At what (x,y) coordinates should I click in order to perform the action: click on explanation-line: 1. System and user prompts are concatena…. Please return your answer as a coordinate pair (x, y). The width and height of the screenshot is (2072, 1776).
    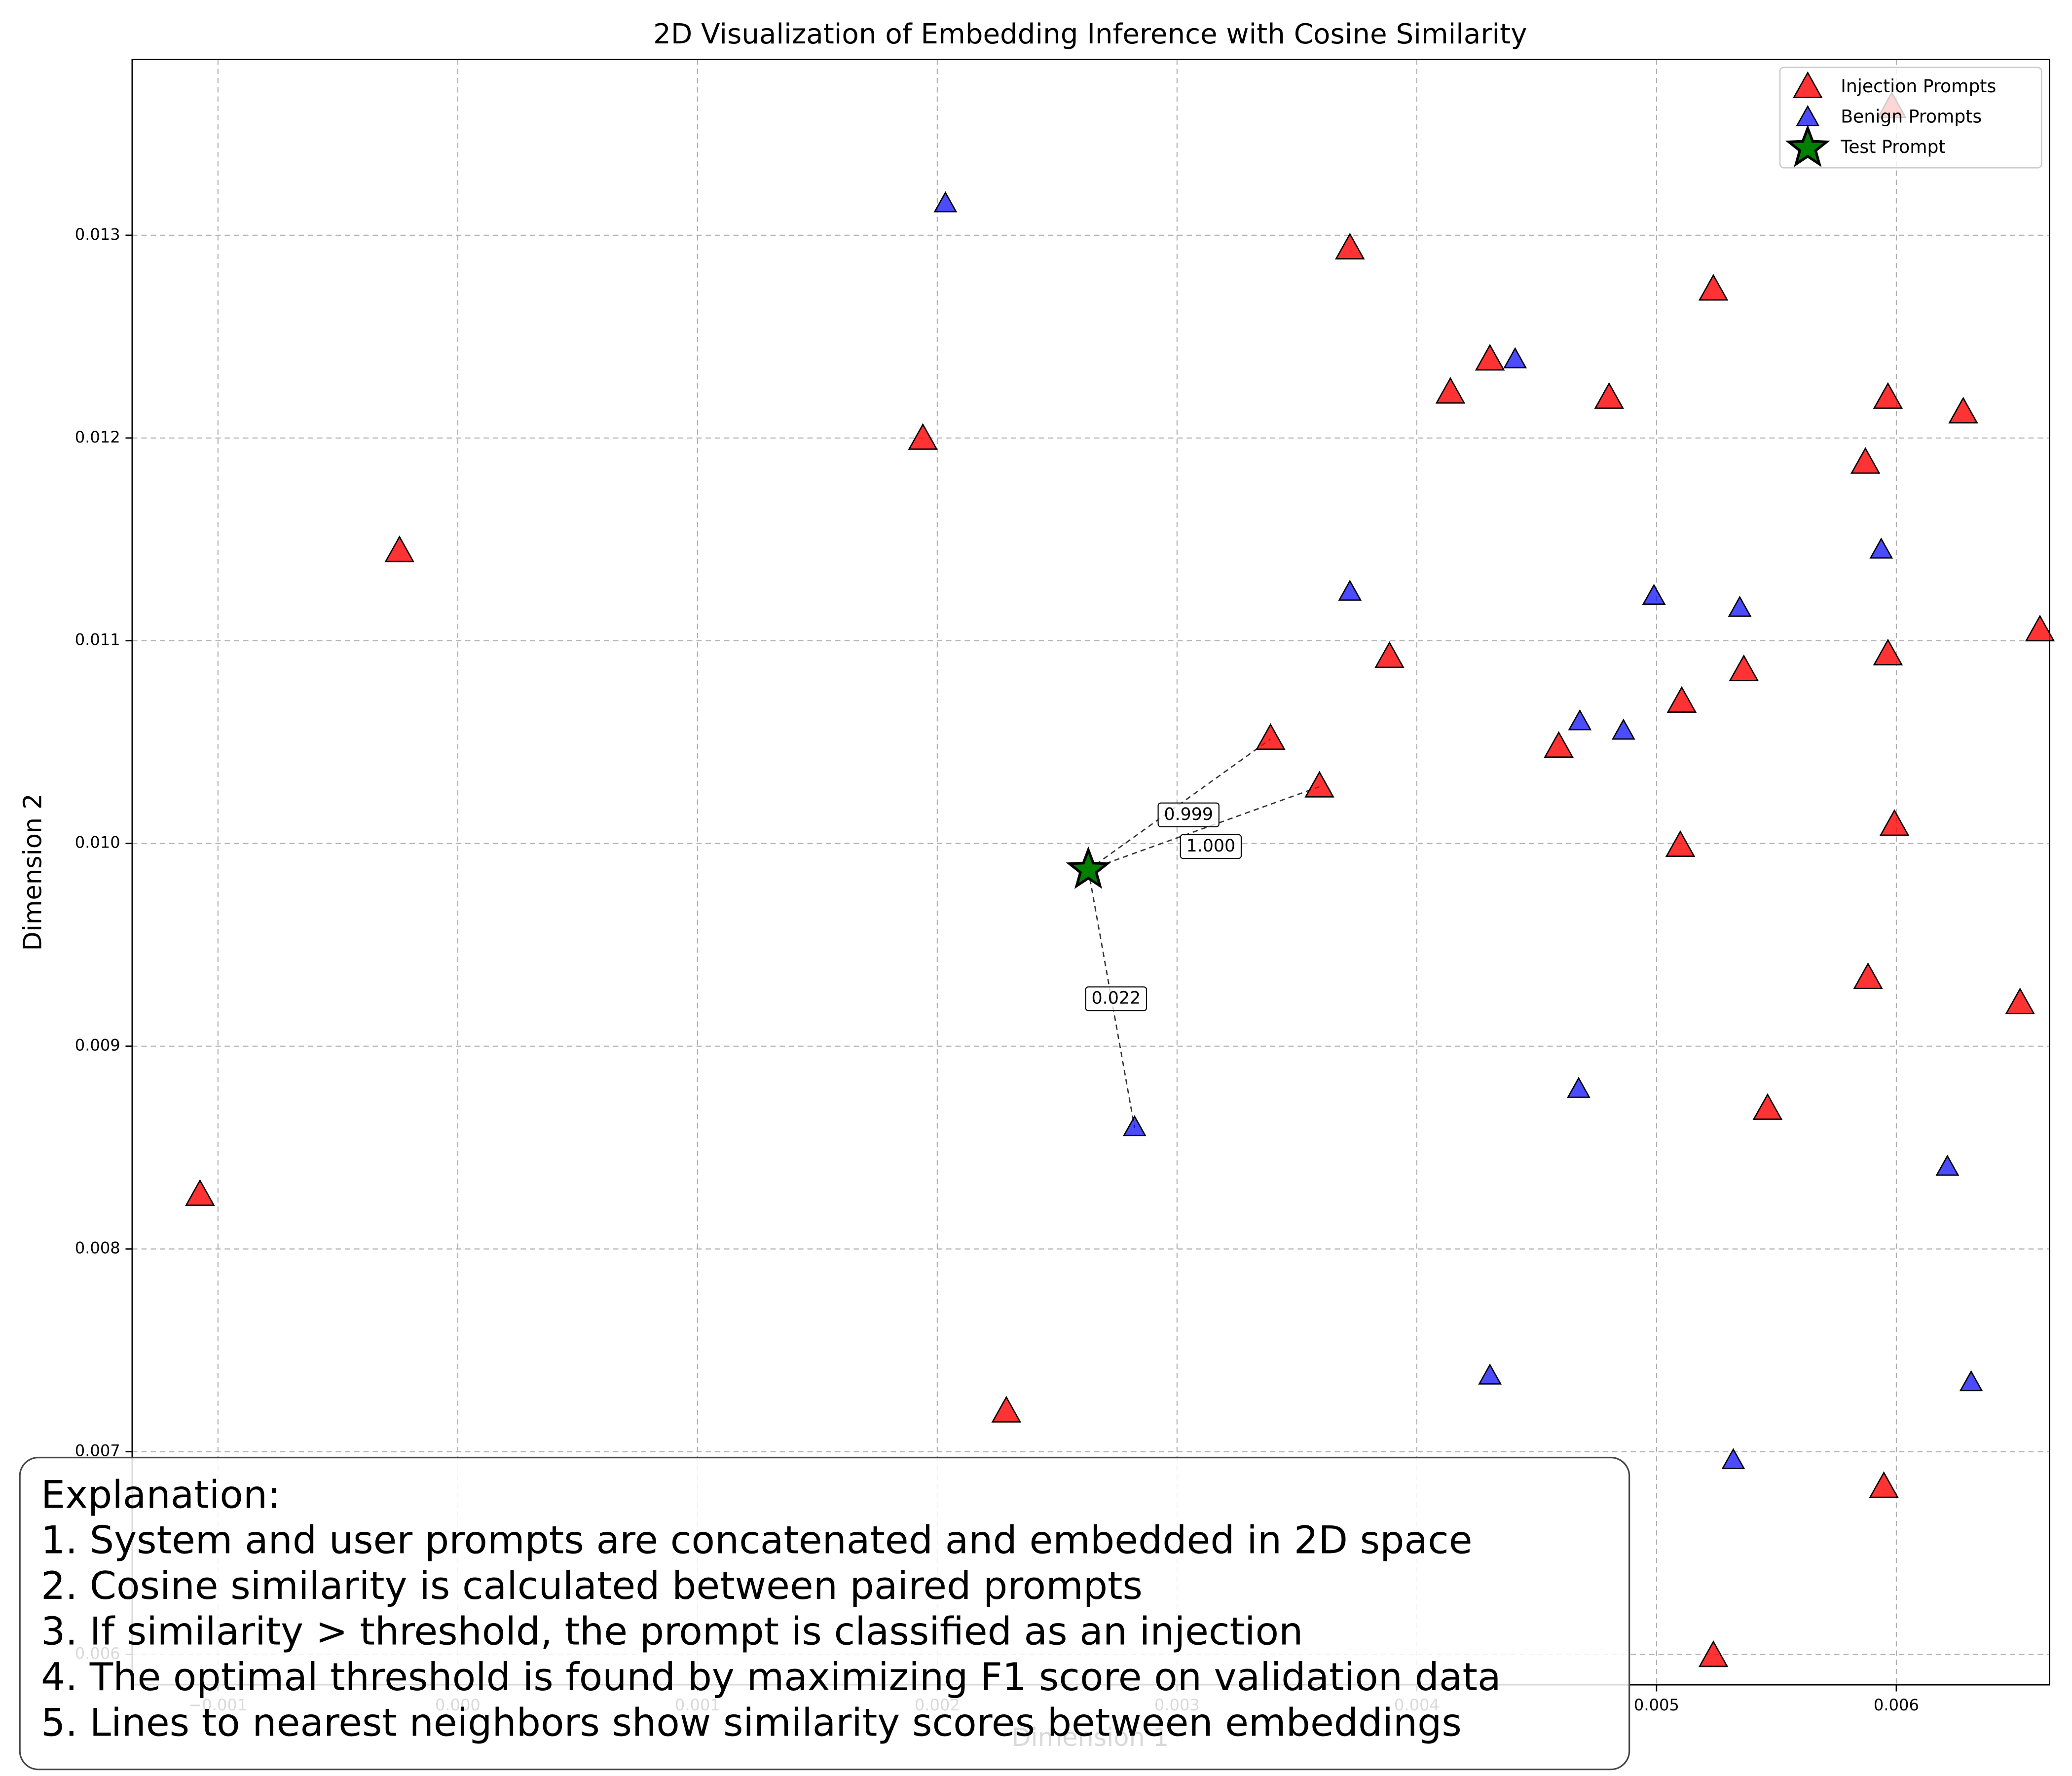
    Looking at the image, I should click on (757, 1541).